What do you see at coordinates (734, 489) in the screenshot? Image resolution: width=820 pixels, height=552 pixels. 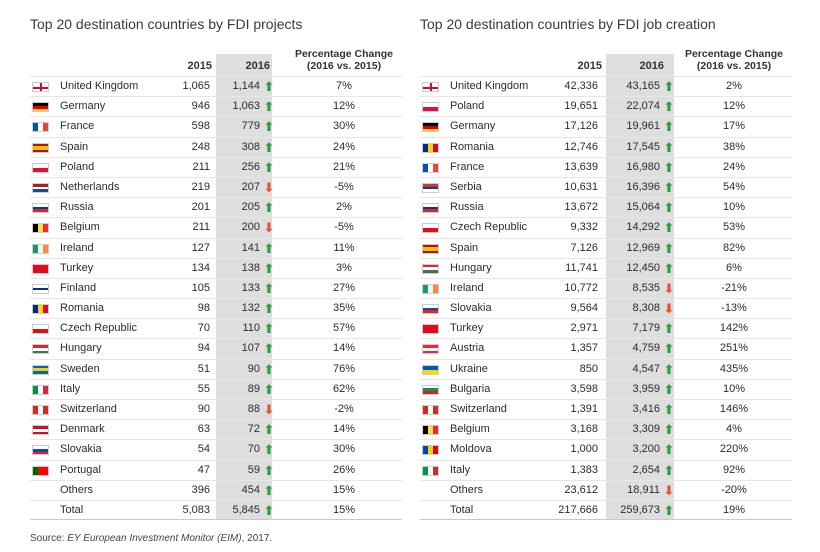 I see `percentage-change: -20%` at bounding box center [734, 489].